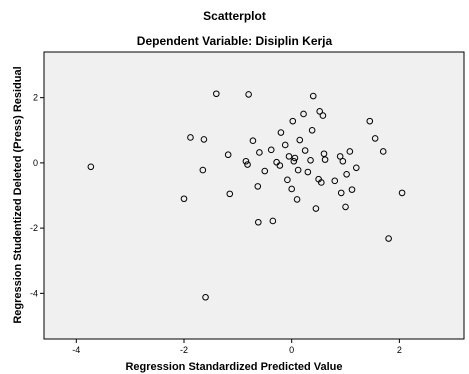 This screenshot has height=374, width=469. What do you see at coordinates (399, 350) in the screenshot?
I see `x-tick-label: 2` at bounding box center [399, 350].